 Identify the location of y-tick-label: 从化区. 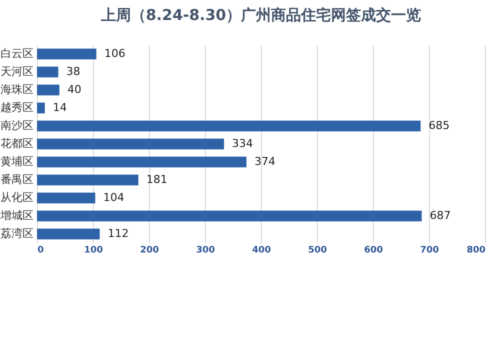
(17, 197).